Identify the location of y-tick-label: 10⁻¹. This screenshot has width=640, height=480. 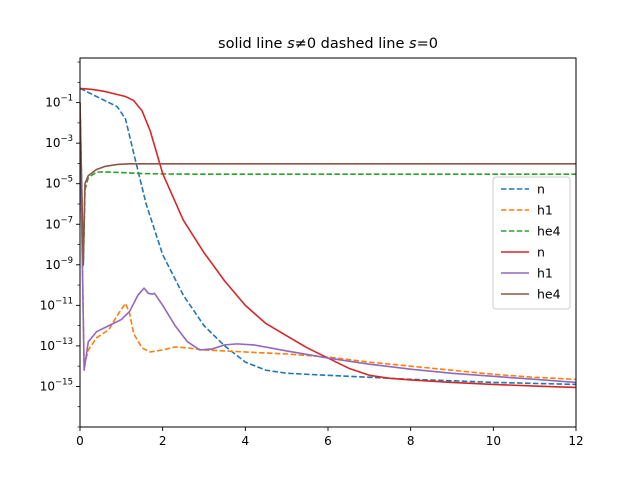
(59, 102).